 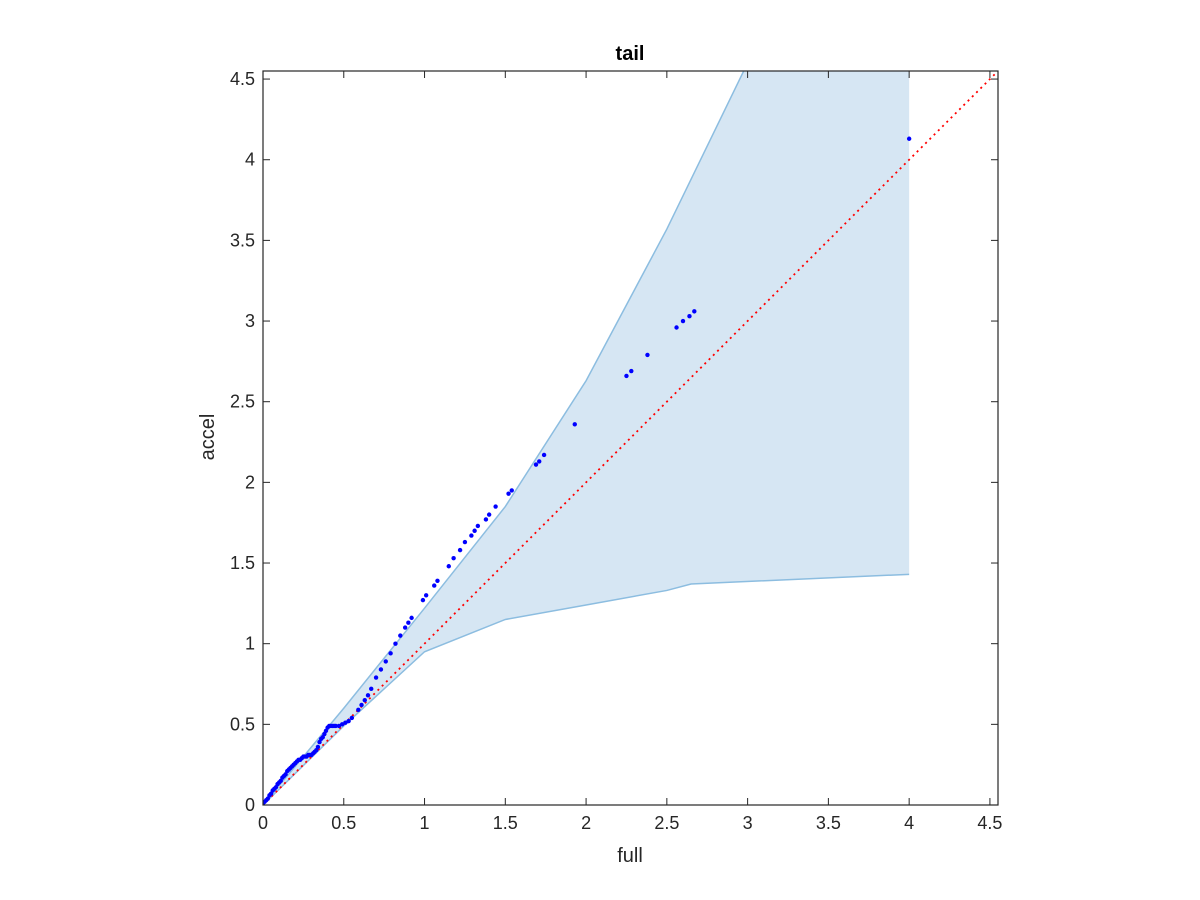 What do you see at coordinates (242, 402) in the screenshot?
I see `y-tick-label: 2.5` at bounding box center [242, 402].